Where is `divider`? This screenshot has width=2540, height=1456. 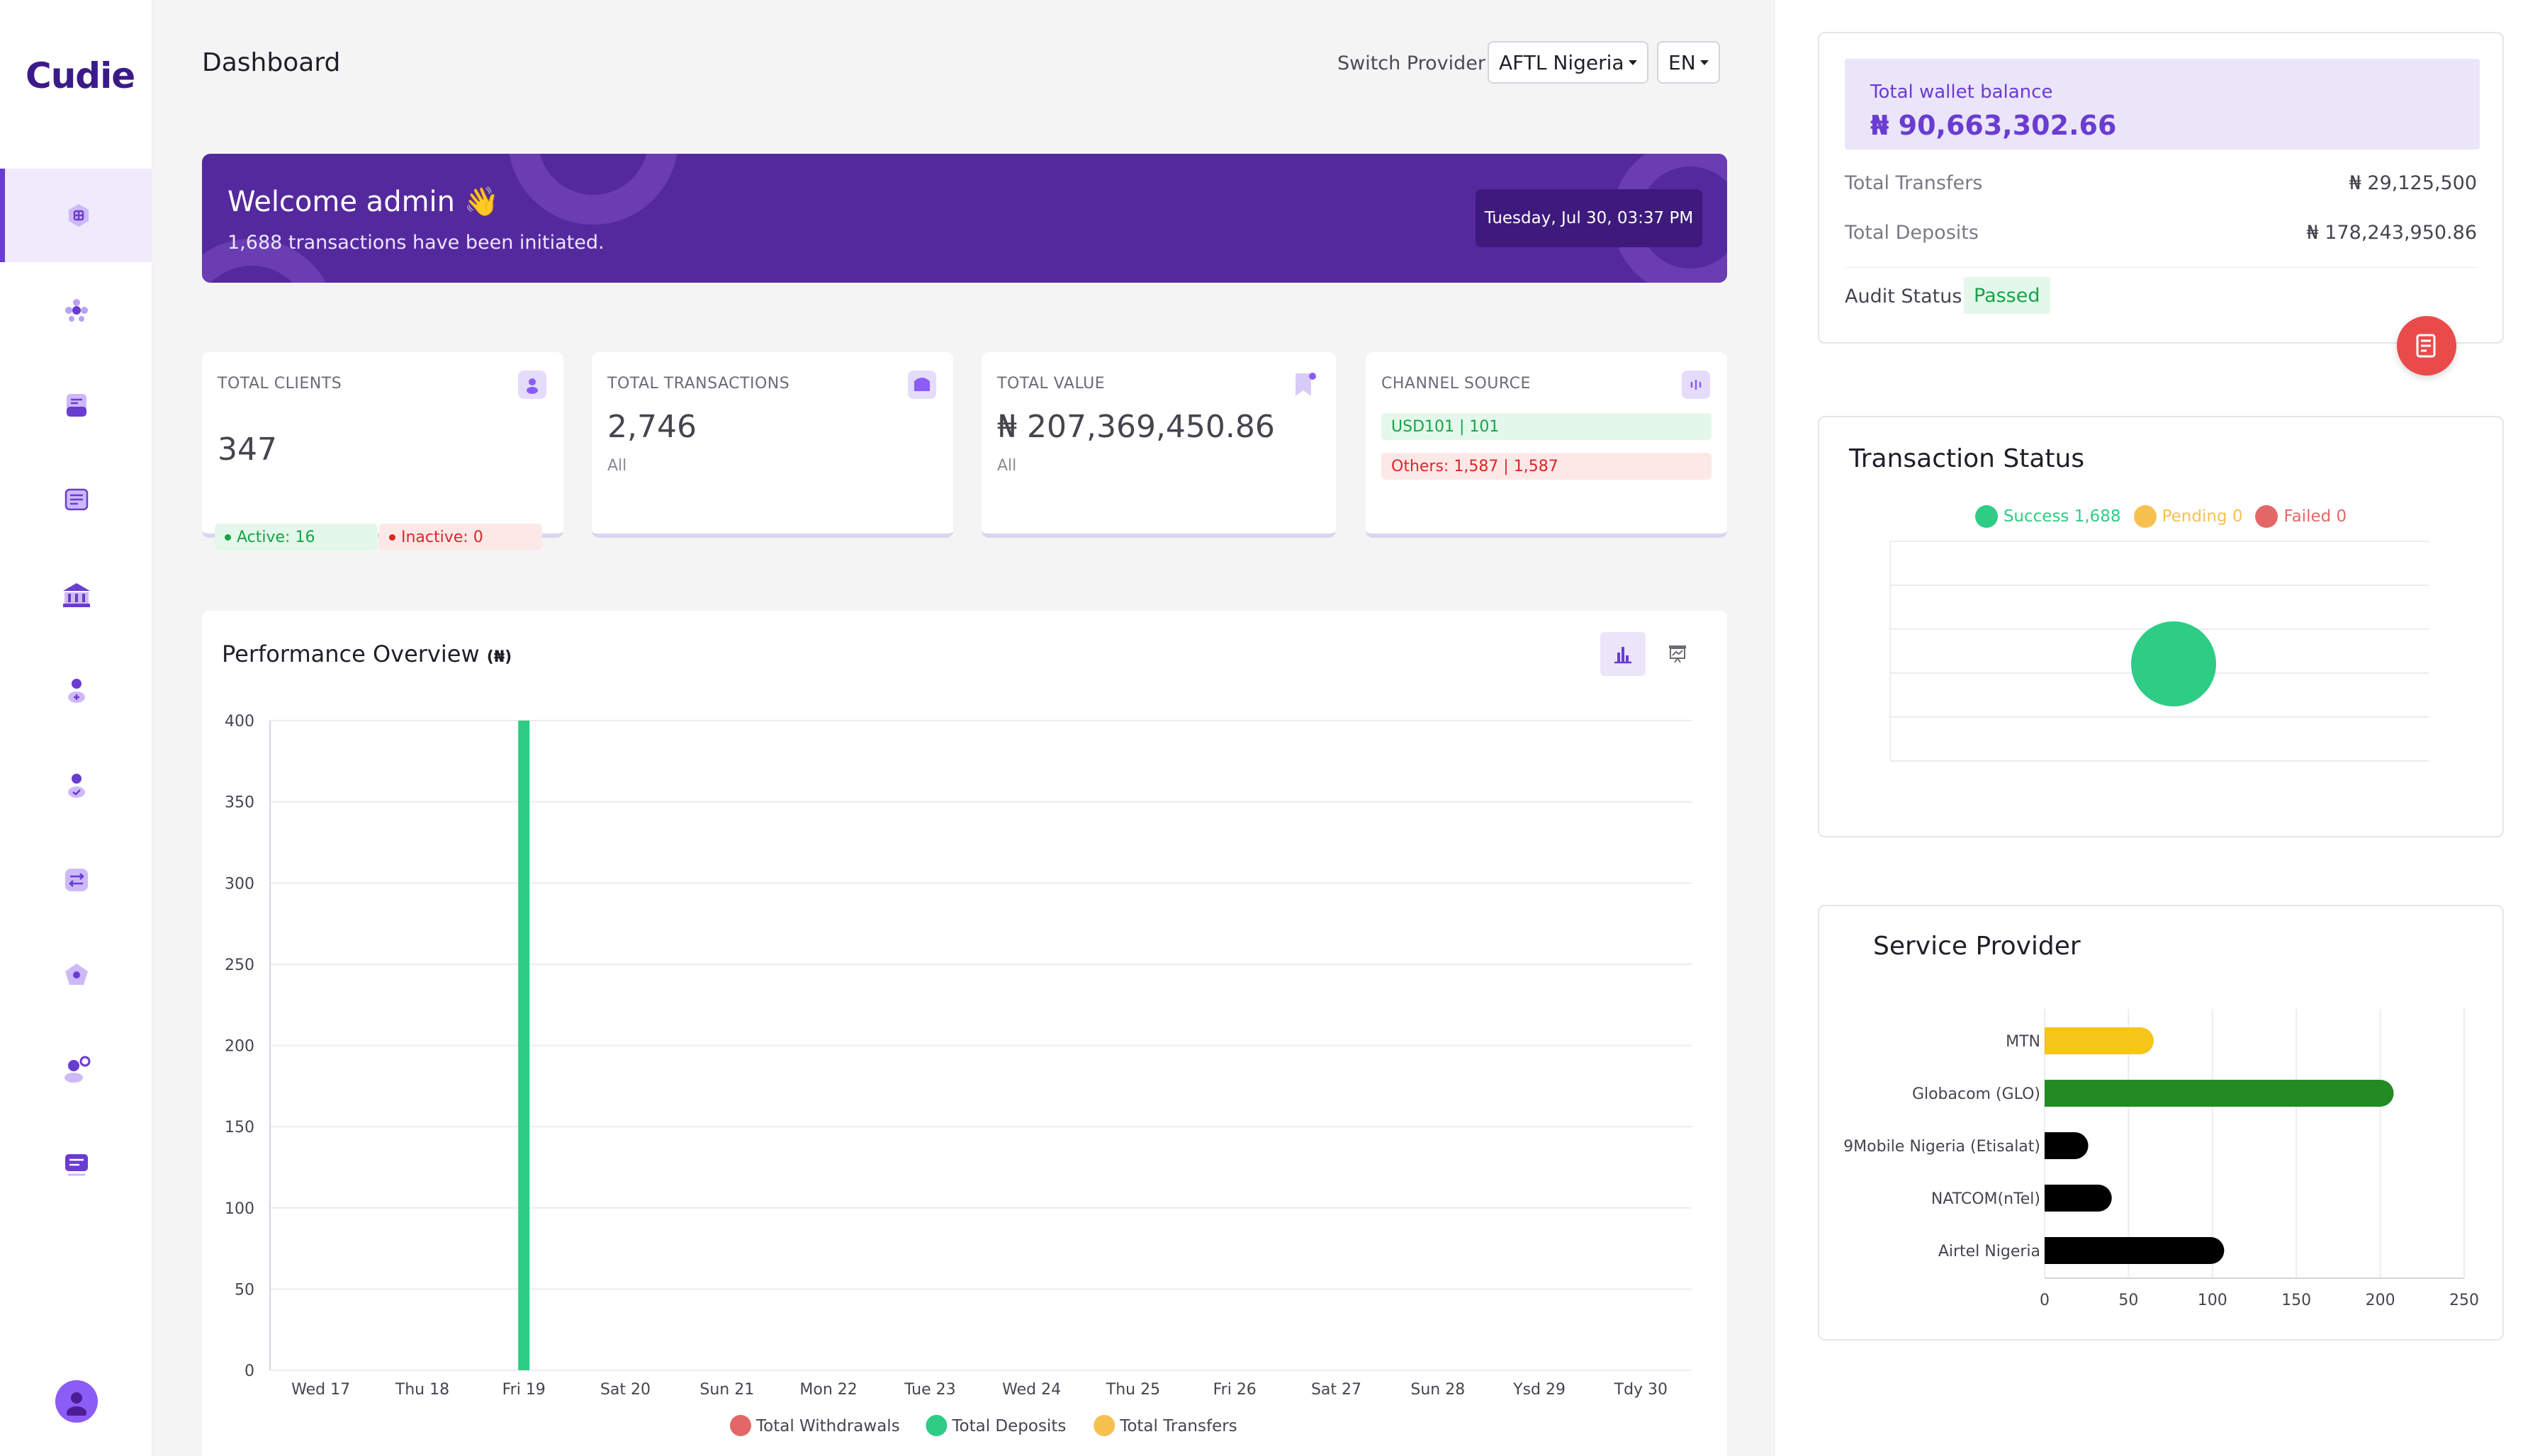 divider is located at coordinates (2161, 267).